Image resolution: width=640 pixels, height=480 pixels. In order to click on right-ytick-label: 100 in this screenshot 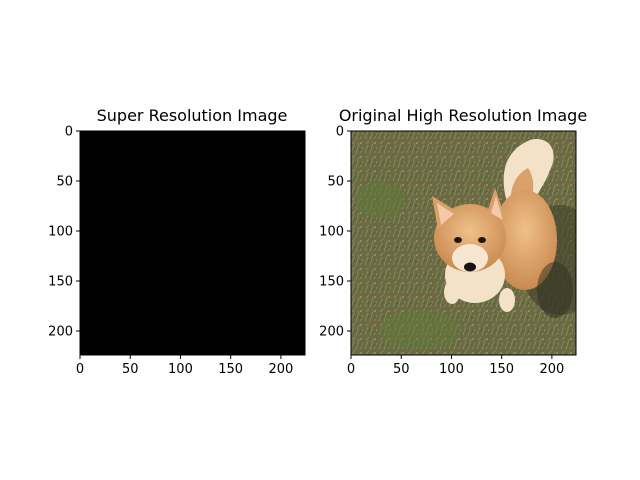, I will do `click(331, 232)`.